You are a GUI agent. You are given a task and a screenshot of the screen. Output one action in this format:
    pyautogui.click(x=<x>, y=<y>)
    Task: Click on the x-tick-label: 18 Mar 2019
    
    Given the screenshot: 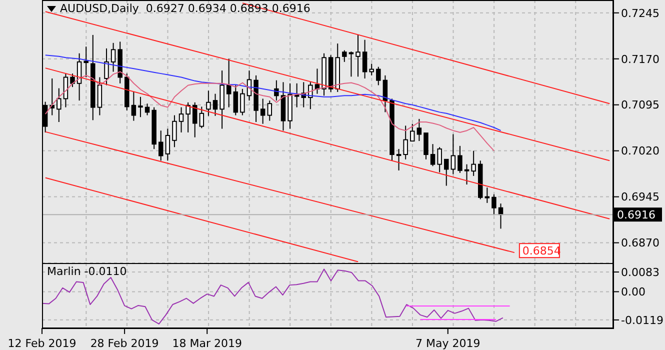 What is the action you would take?
    pyautogui.click(x=207, y=343)
    